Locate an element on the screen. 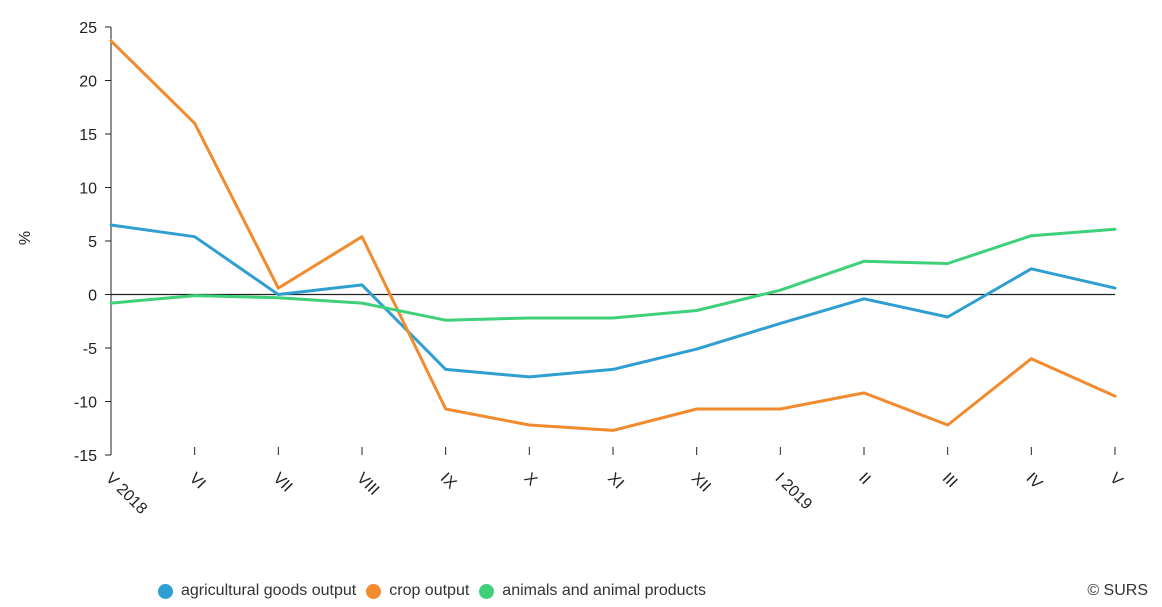 The image size is (1162, 607). source-credit: © SURS is located at coordinates (1117, 590).